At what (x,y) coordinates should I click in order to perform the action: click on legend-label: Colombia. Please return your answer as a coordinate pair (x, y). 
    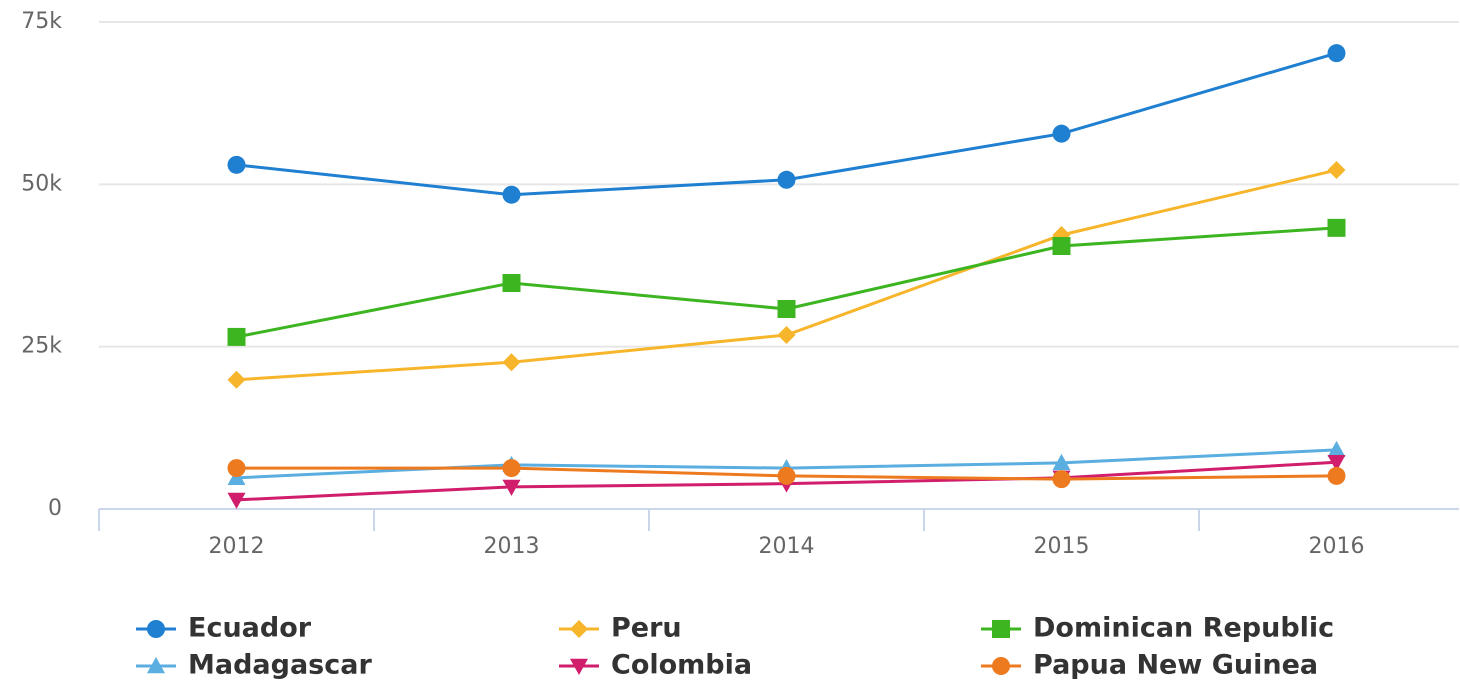
    Looking at the image, I should click on (681, 665).